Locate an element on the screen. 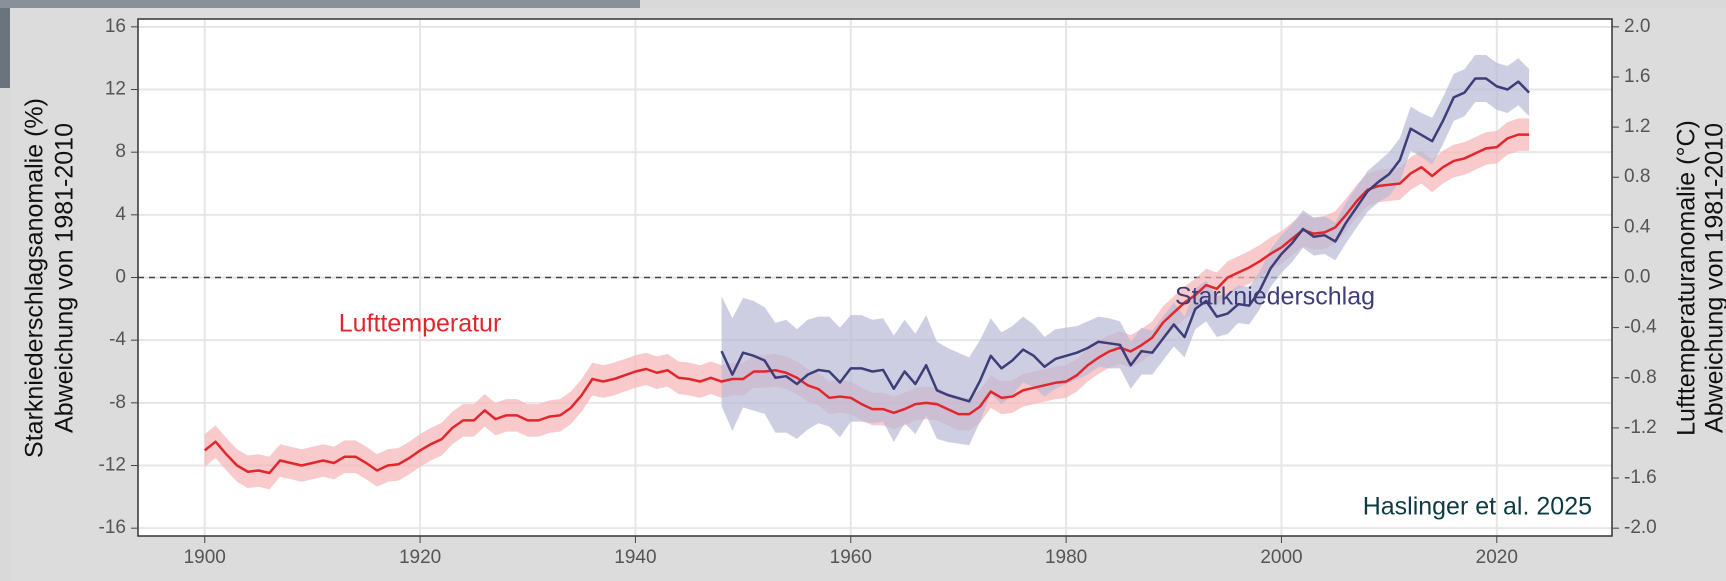 The width and height of the screenshot is (1726, 581). y-tick-label: -12 is located at coordinates (112, 465).